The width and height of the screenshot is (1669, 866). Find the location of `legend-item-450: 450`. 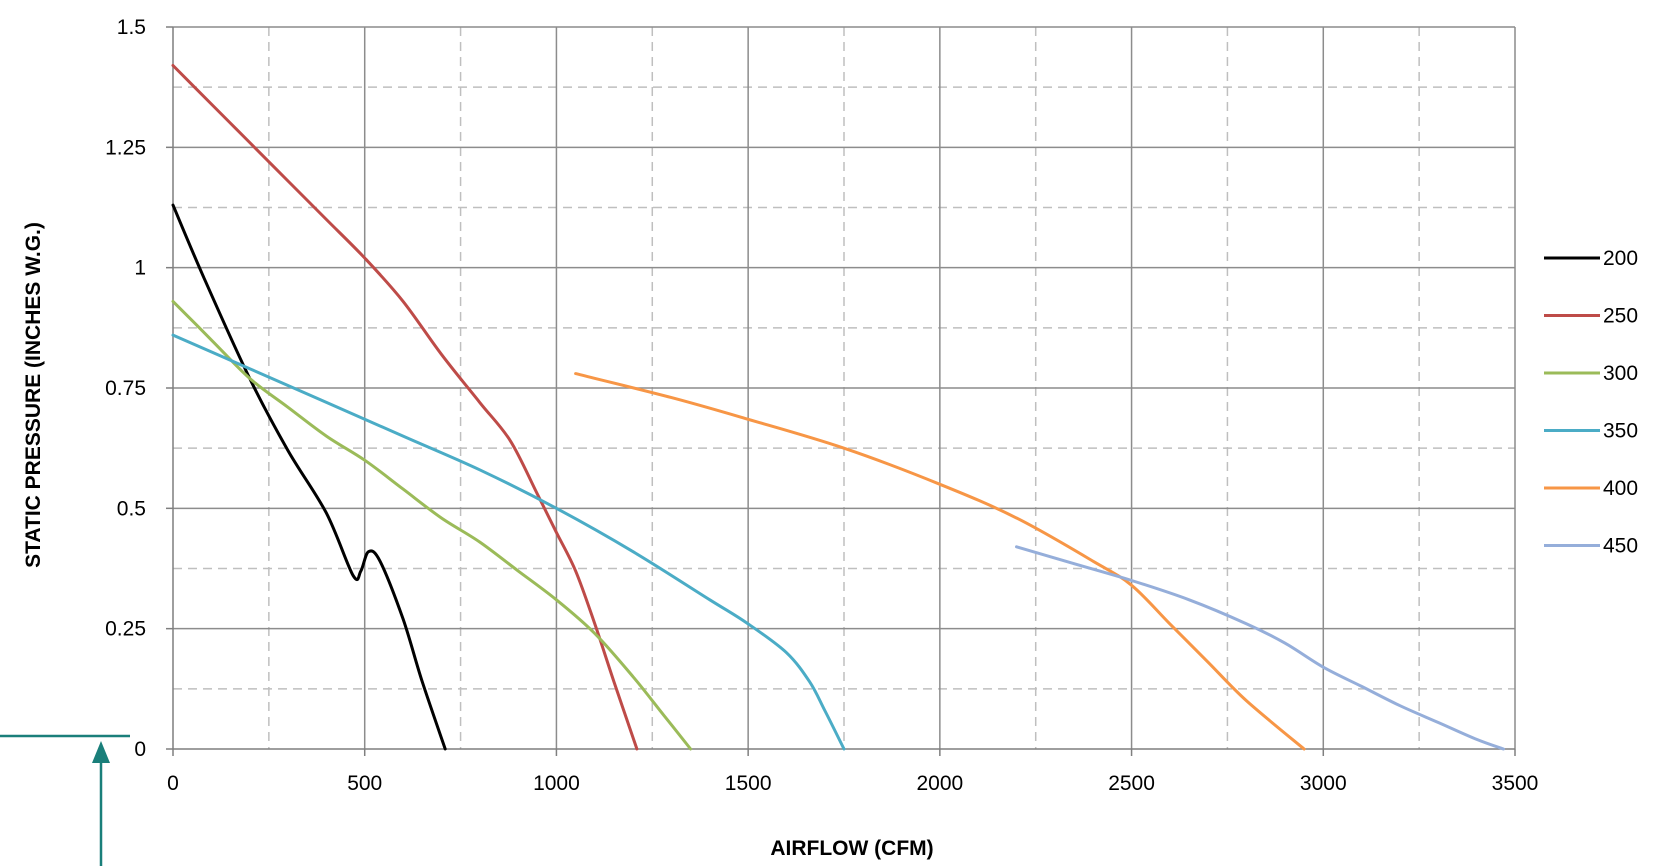

legend-item-450: 450 is located at coordinates (1591, 546).